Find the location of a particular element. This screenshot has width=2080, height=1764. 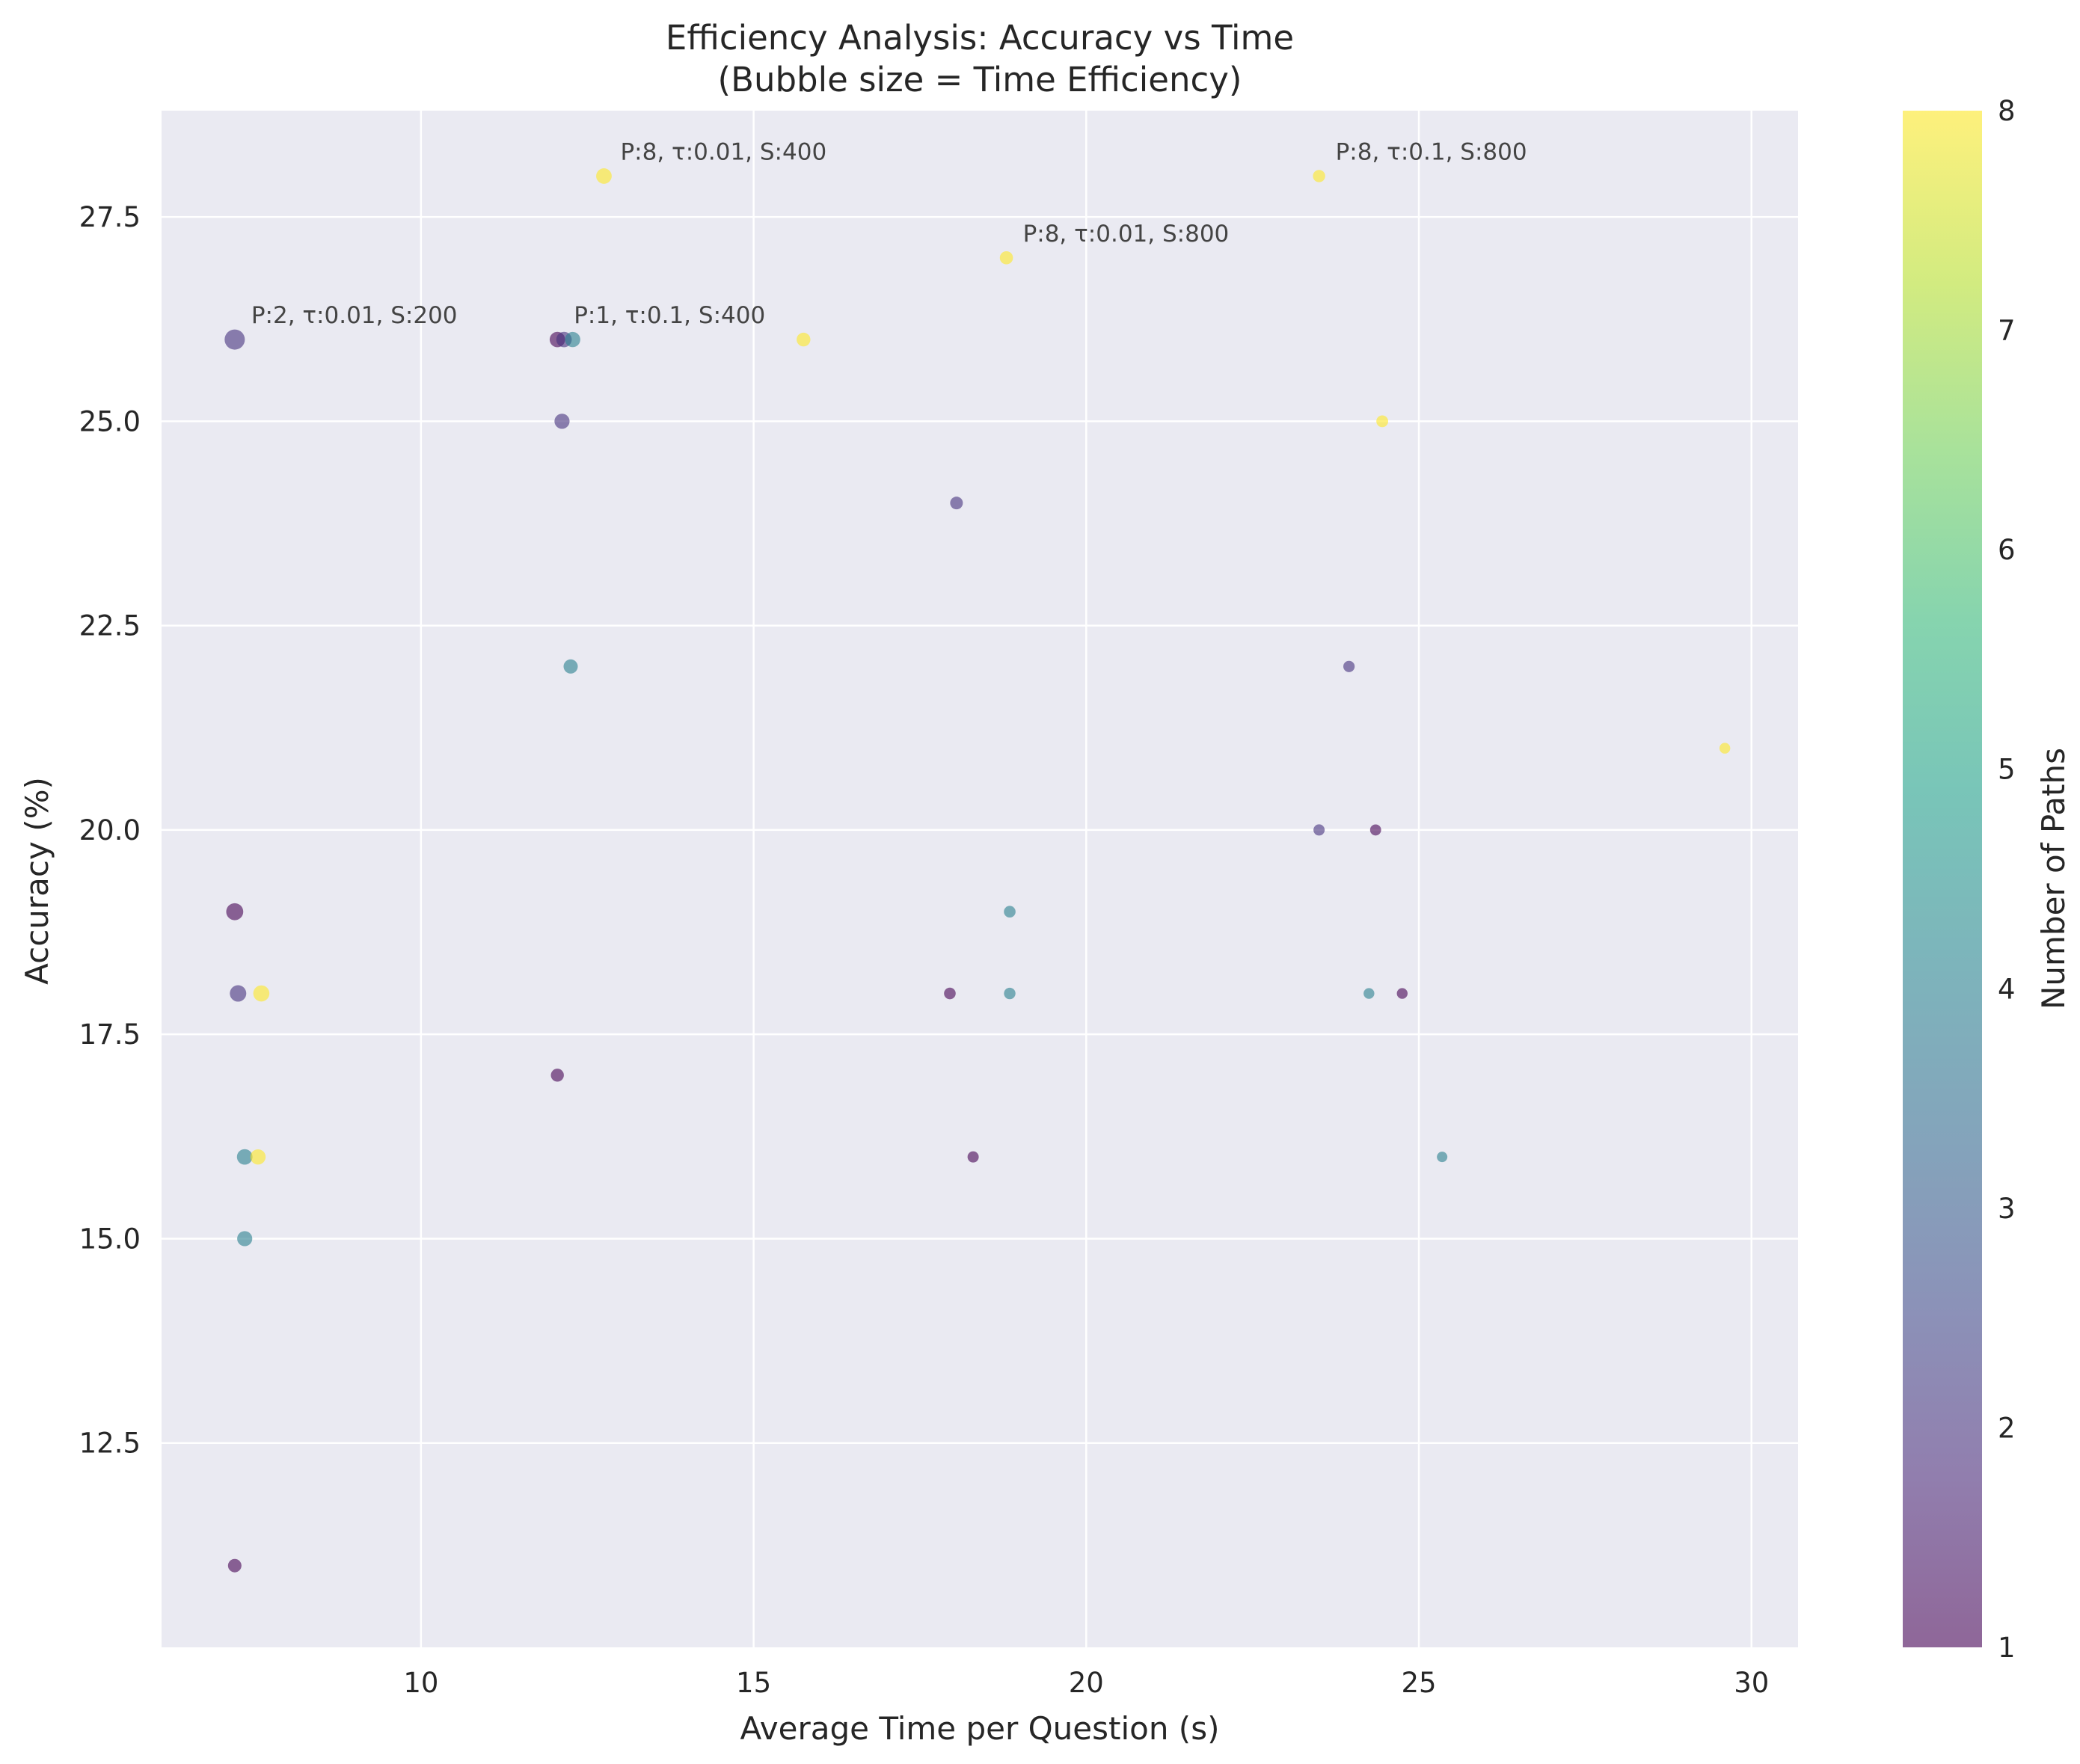

y-tick-label: 25.0 is located at coordinates (110, 421).